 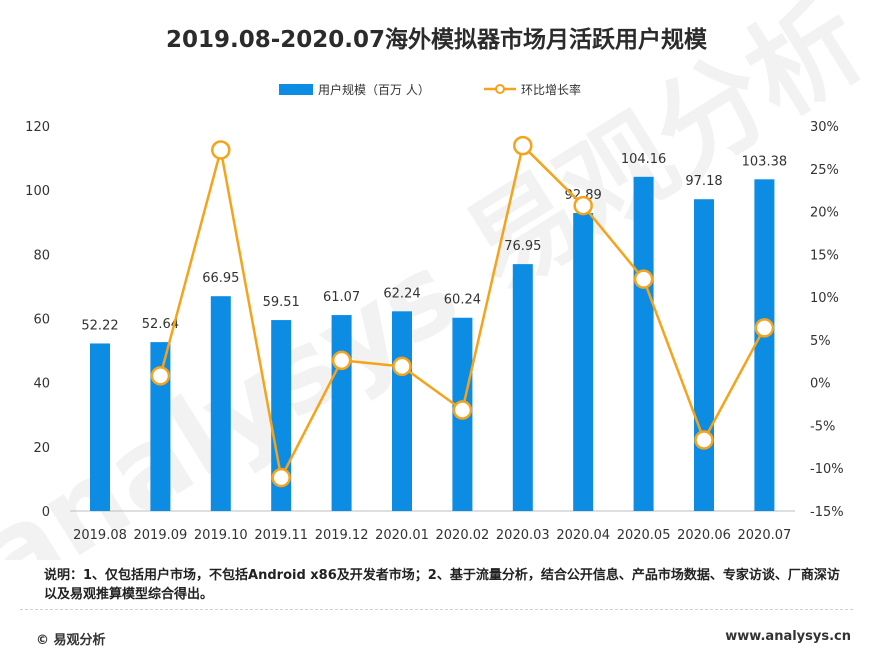 What do you see at coordinates (402, 535) in the screenshot?
I see `x-axis-tick: 2020.01` at bounding box center [402, 535].